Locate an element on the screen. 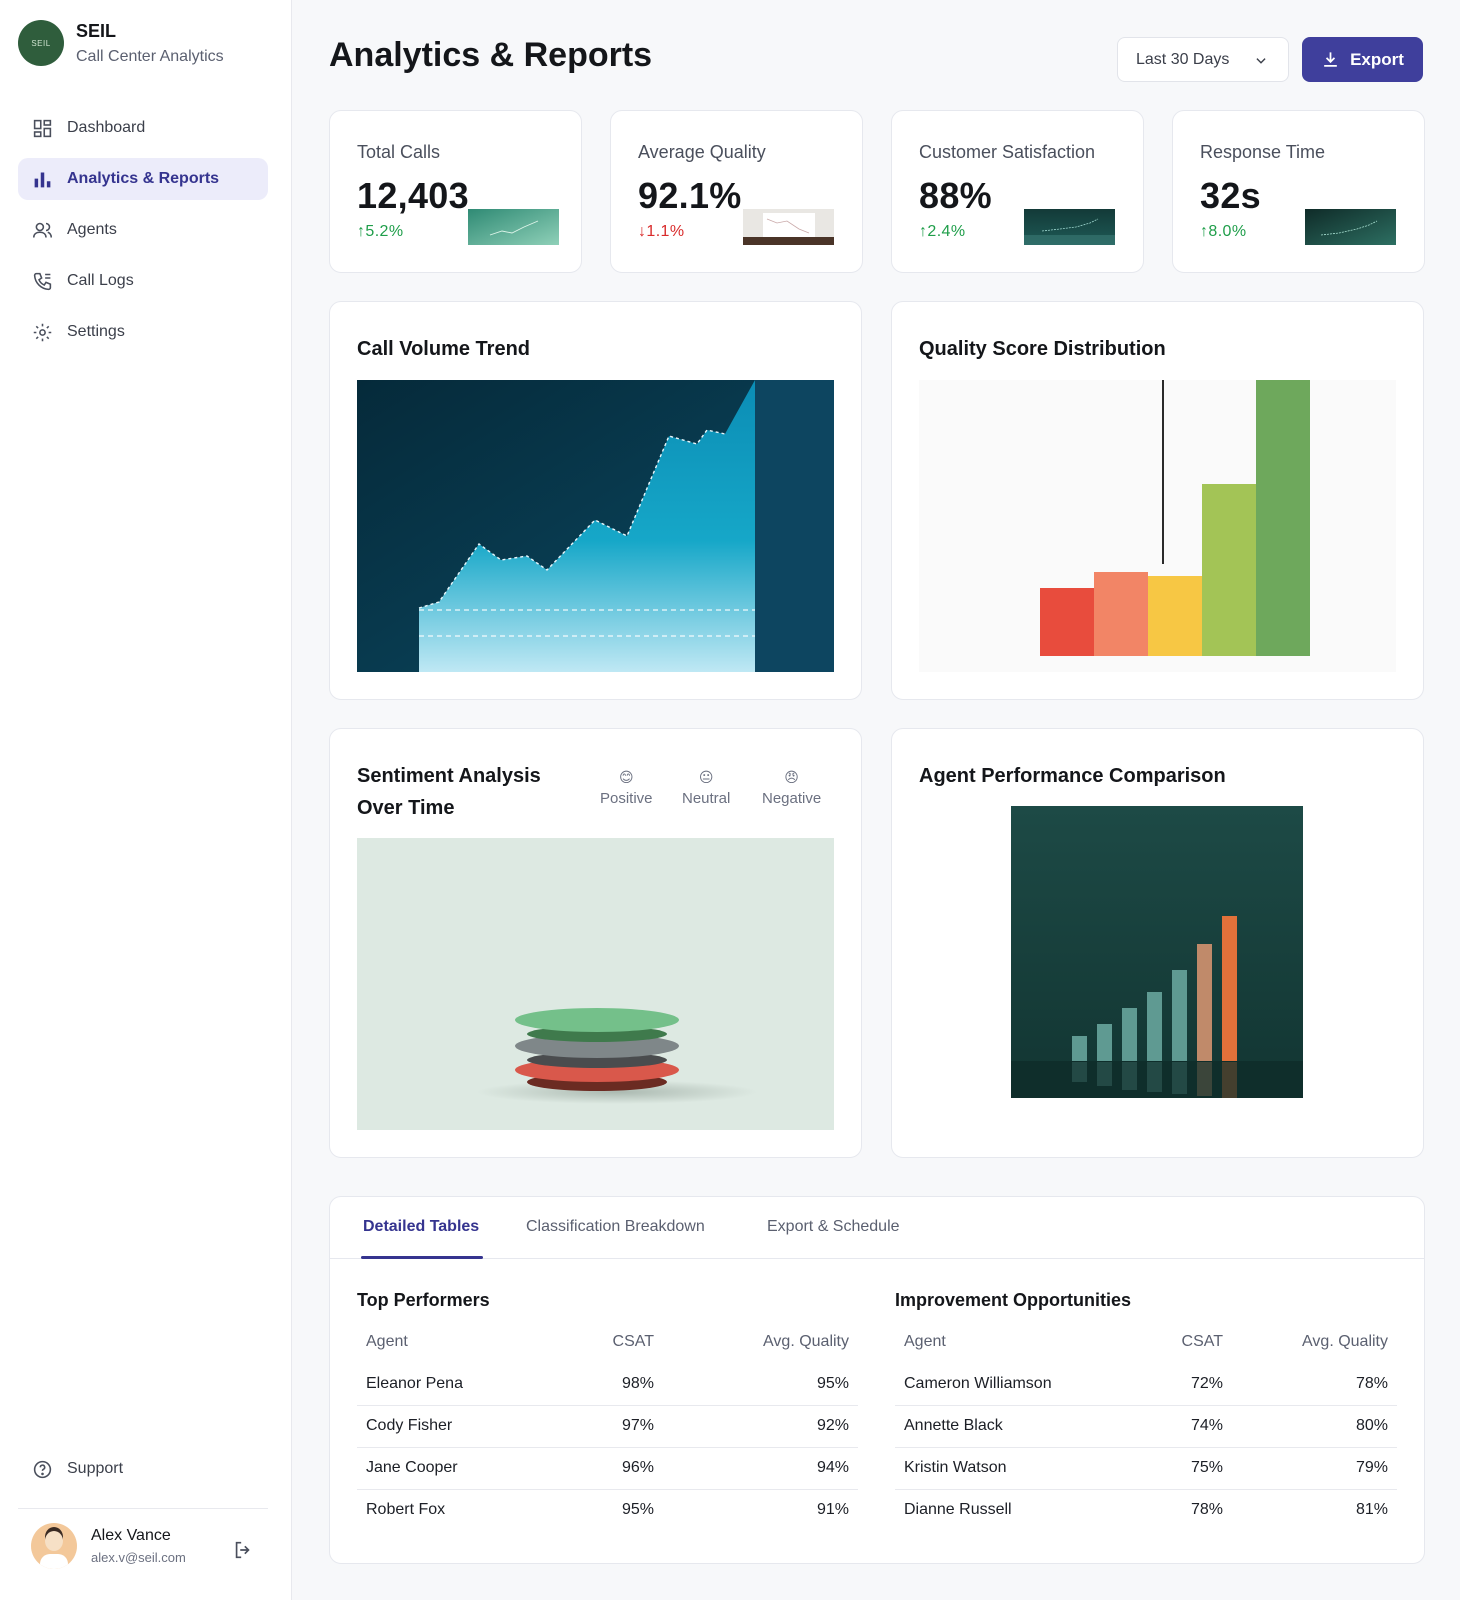 This screenshot has height=1600, width=1460. brand-logo: SEIL is located at coordinates (41, 43).